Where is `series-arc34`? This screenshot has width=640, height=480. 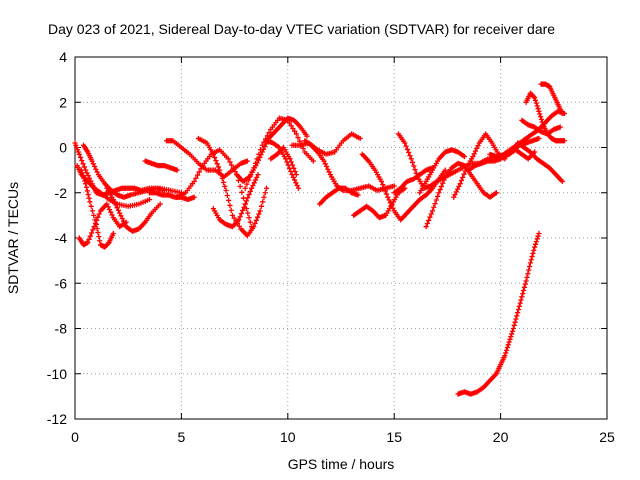
series-arc34 is located at coordinates (498, 313).